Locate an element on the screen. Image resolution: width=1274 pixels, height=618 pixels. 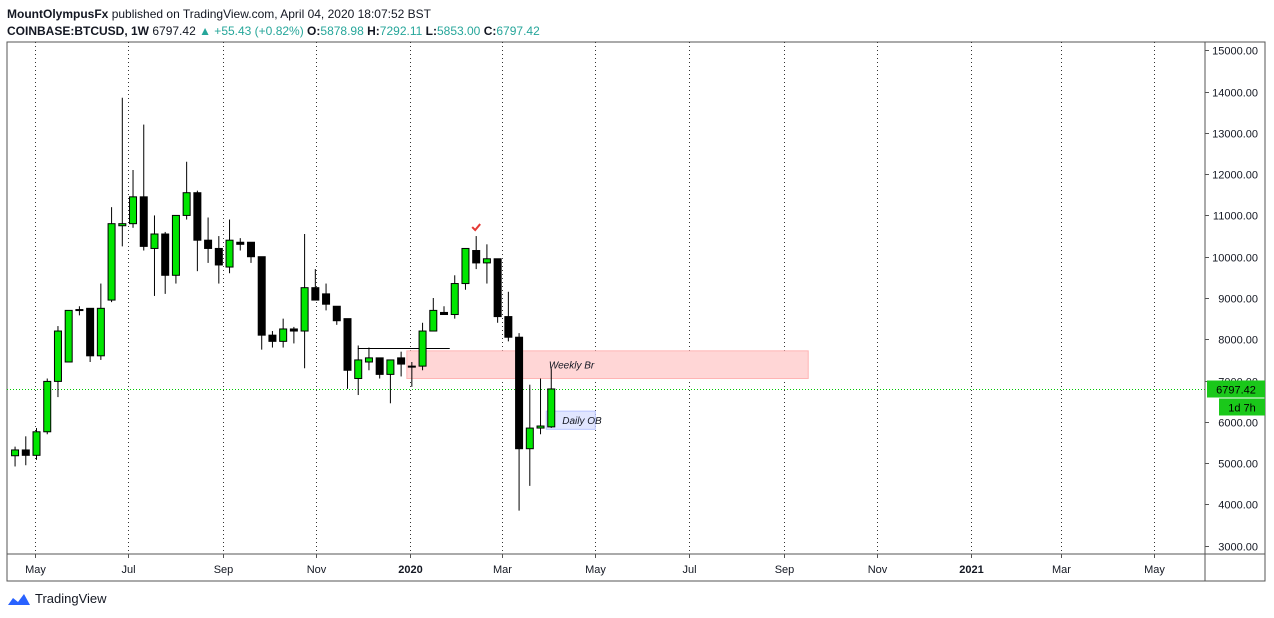
author-name: MountOlympusFx is located at coordinates (58, 14).